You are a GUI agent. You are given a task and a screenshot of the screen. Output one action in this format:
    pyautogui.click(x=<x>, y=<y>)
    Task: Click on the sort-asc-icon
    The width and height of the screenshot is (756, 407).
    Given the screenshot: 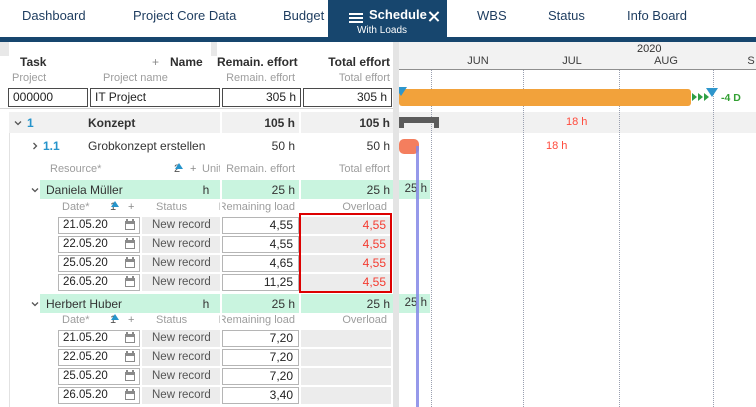 What is the action you would take?
    pyautogui.click(x=179, y=166)
    